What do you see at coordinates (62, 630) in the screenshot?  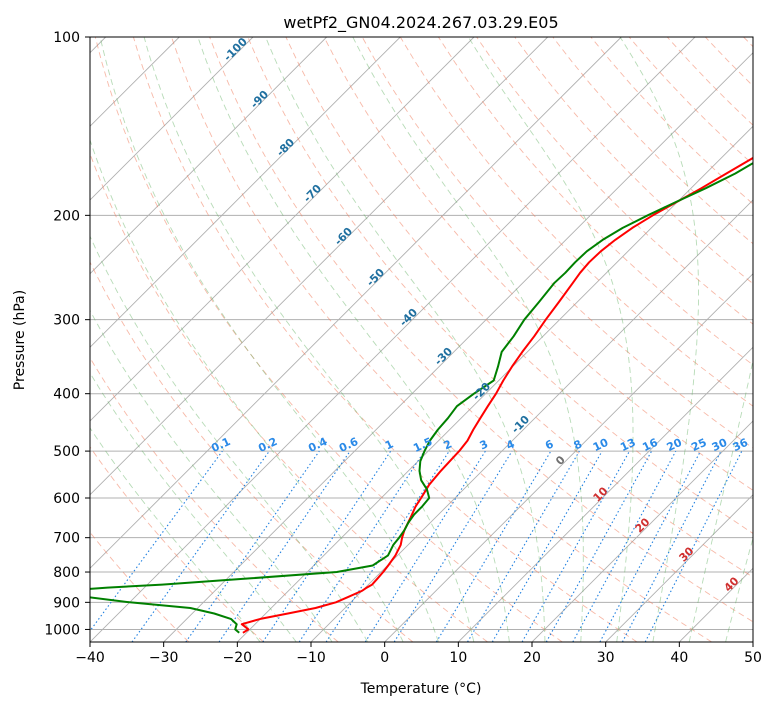 I see `y-tick-label: 1000` at bounding box center [62, 630].